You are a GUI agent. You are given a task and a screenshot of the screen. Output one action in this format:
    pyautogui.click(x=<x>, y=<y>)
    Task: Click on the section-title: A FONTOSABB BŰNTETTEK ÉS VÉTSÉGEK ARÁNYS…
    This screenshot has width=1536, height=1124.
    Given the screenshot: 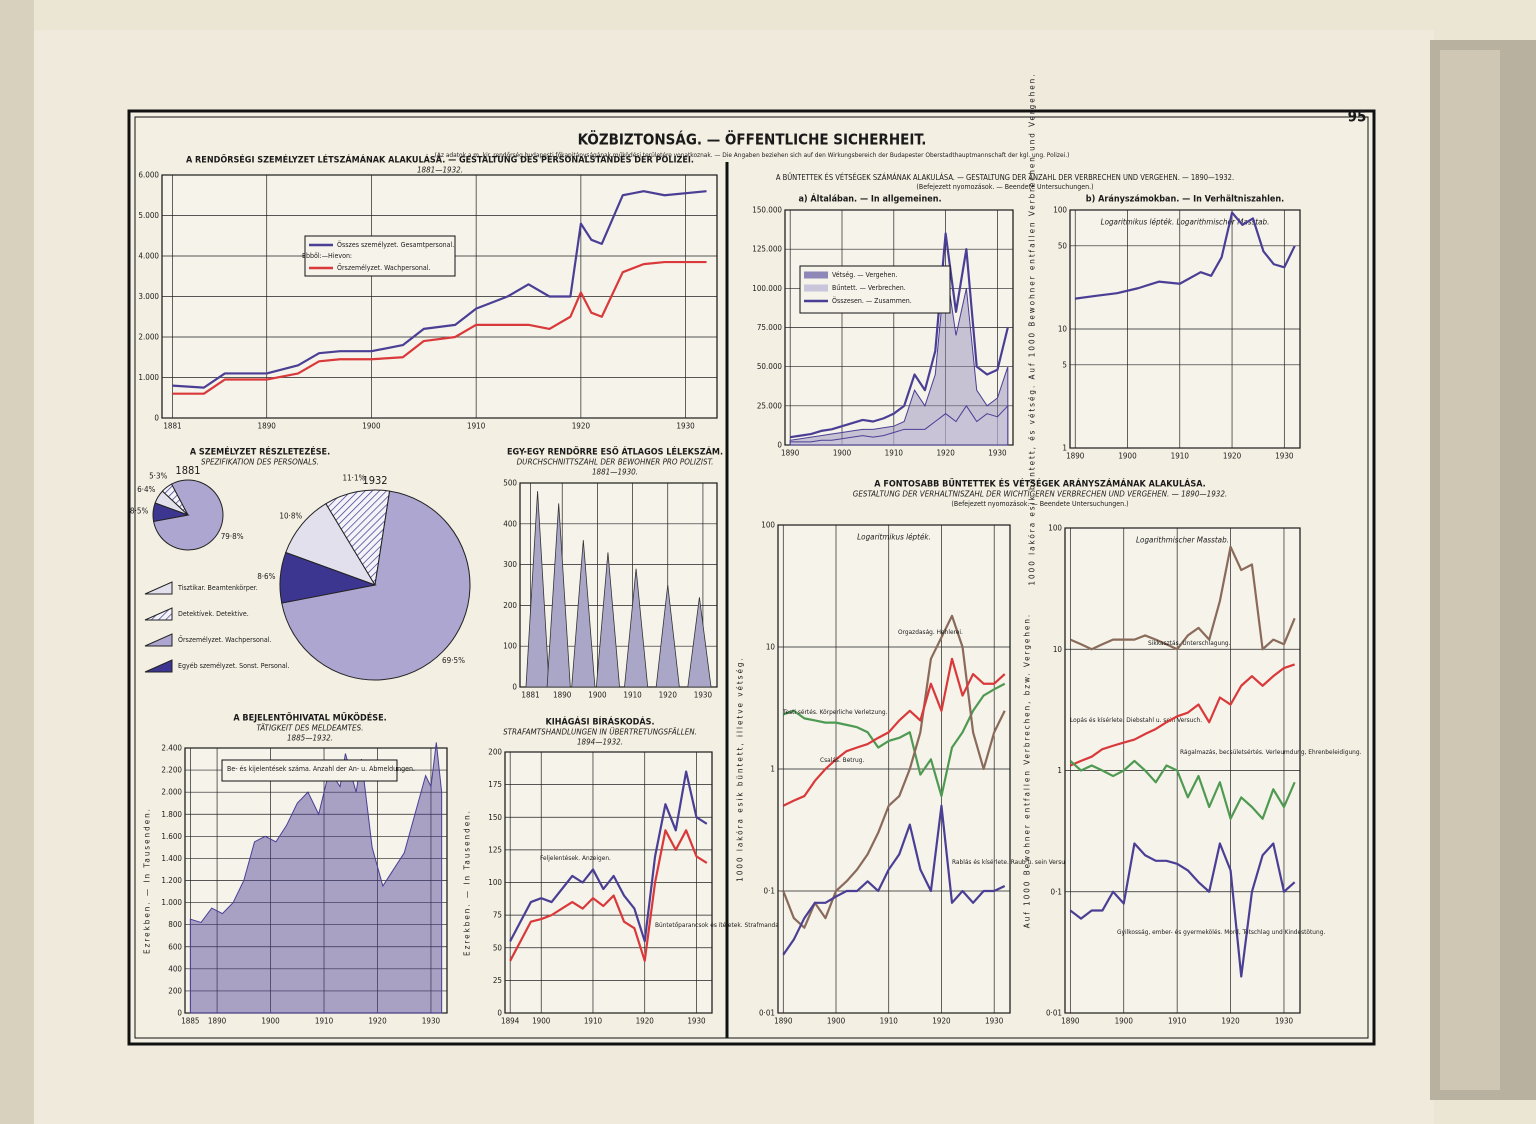 What is the action you would take?
    pyautogui.click(x=1040, y=484)
    